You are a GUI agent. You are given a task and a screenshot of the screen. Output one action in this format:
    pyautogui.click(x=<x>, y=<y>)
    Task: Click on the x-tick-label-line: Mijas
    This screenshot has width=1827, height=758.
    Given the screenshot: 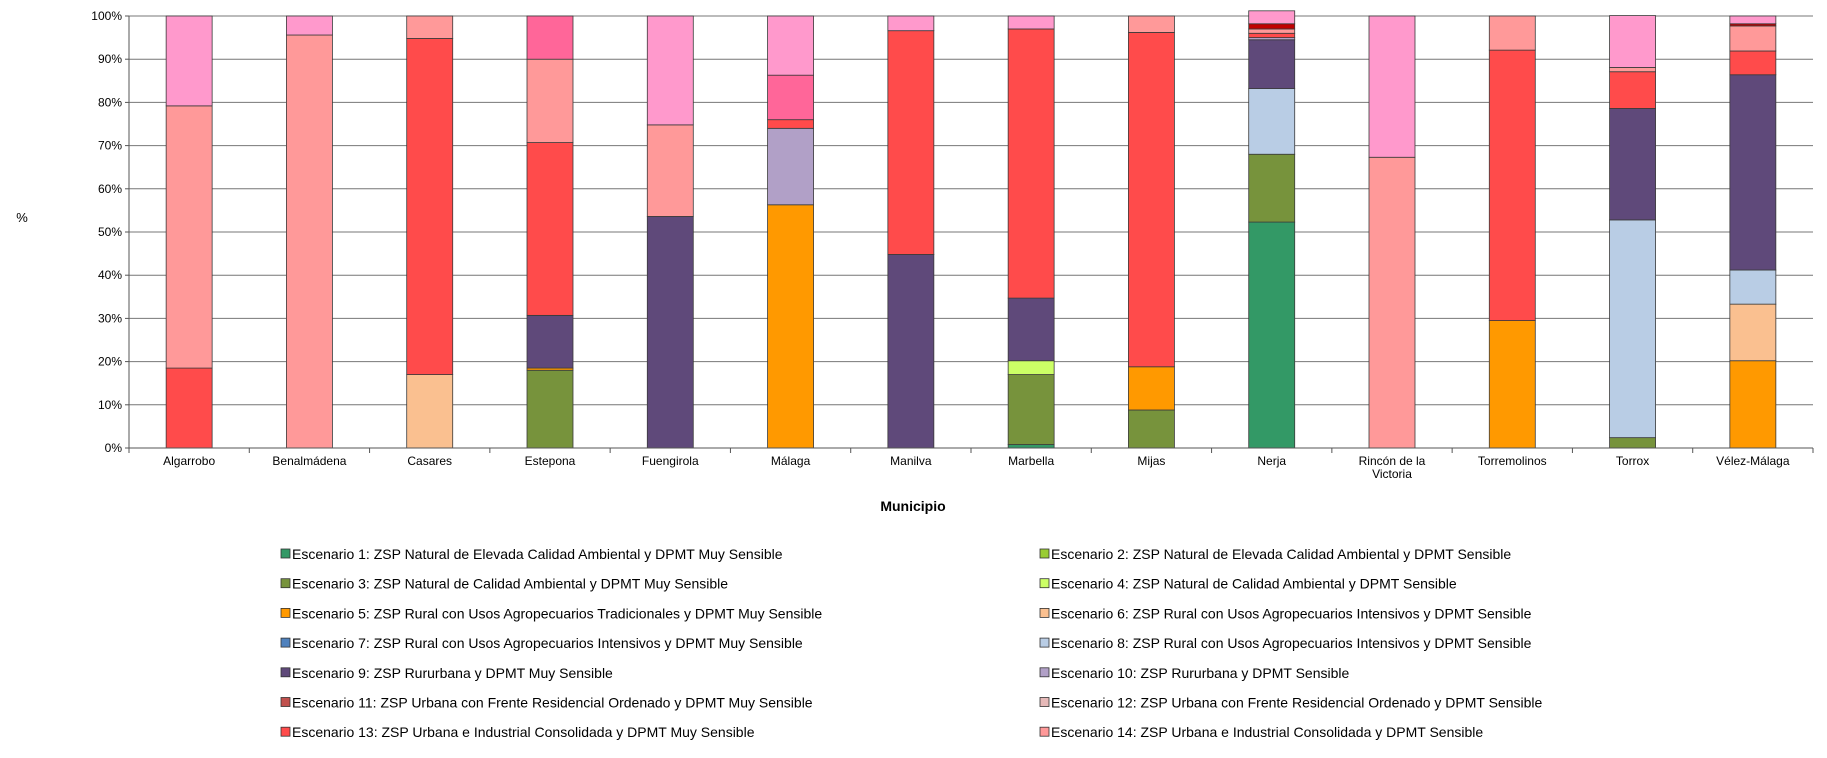 What is the action you would take?
    pyautogui.click(x=1151, y=461)
    